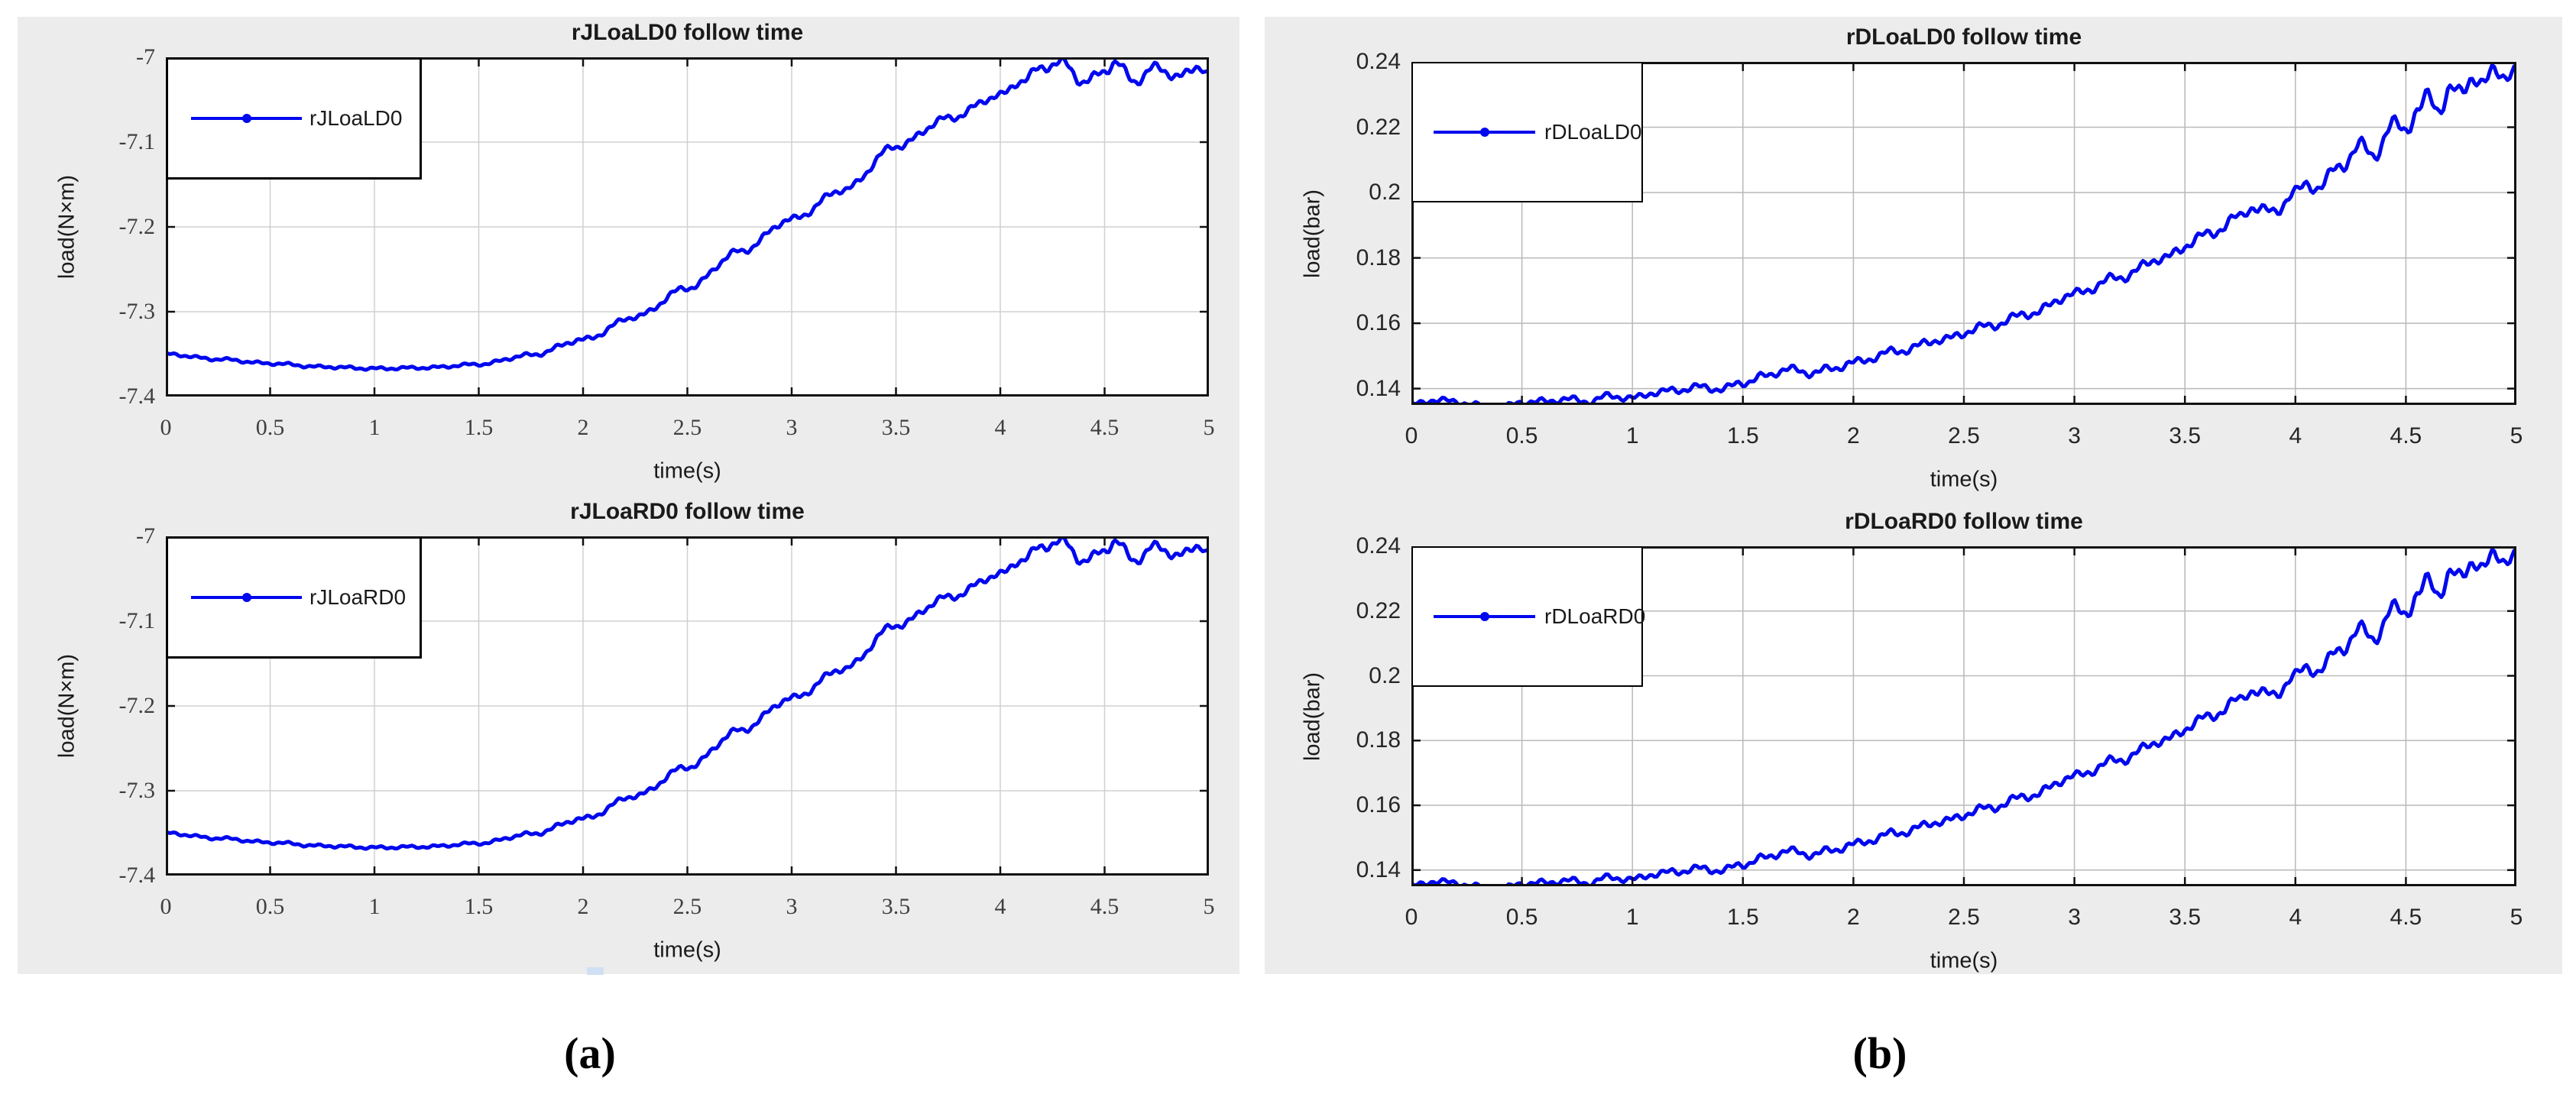  Describe the element at coordinates (358, 597) in the screenshot. I see `legend-label: rJLoaRD0` at that location.